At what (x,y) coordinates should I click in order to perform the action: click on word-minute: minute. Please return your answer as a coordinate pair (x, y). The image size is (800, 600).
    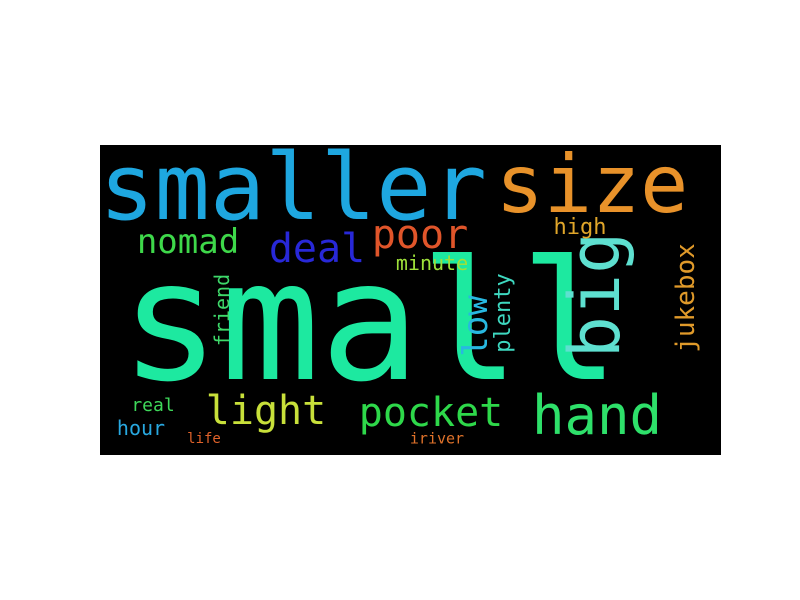
    Looking at the image, I should click on (432, 263).